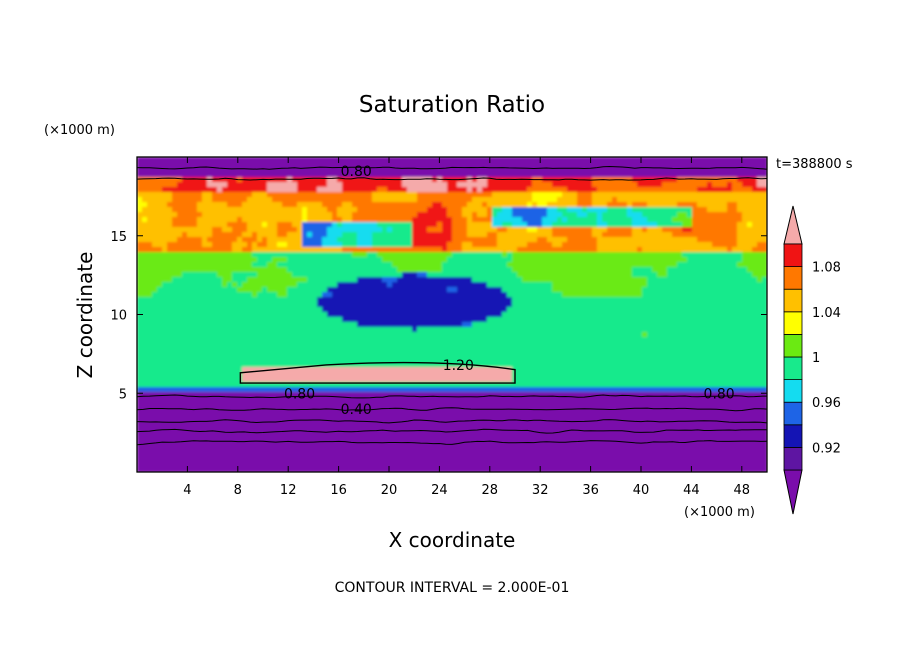  What do you see at coordinates (641, 490) in the screenshot?
I see `x-tick-label-9: 40` at bounding box center [641, 490].